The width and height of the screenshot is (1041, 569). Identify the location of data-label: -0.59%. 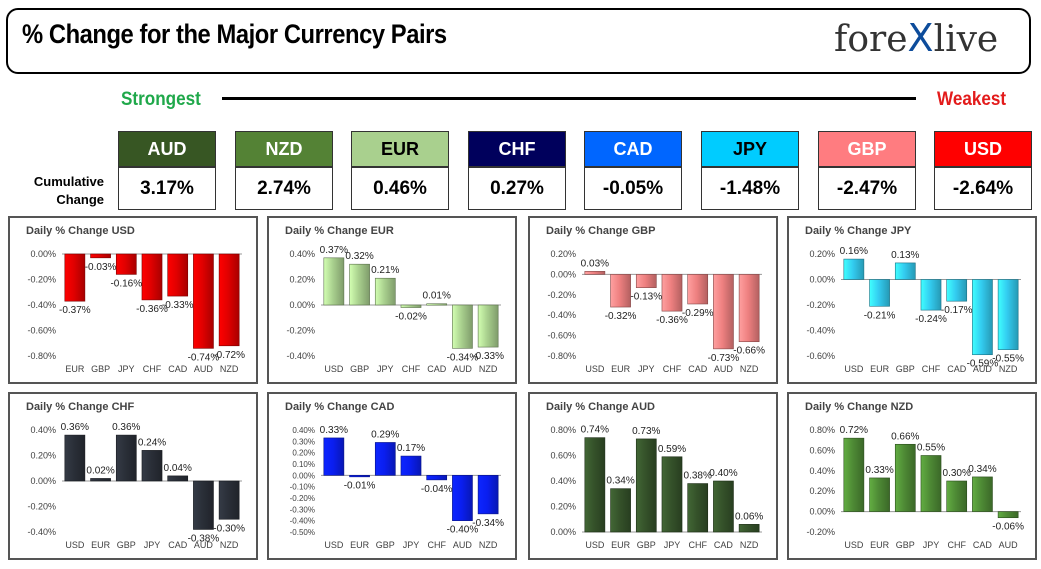
(983, 364).